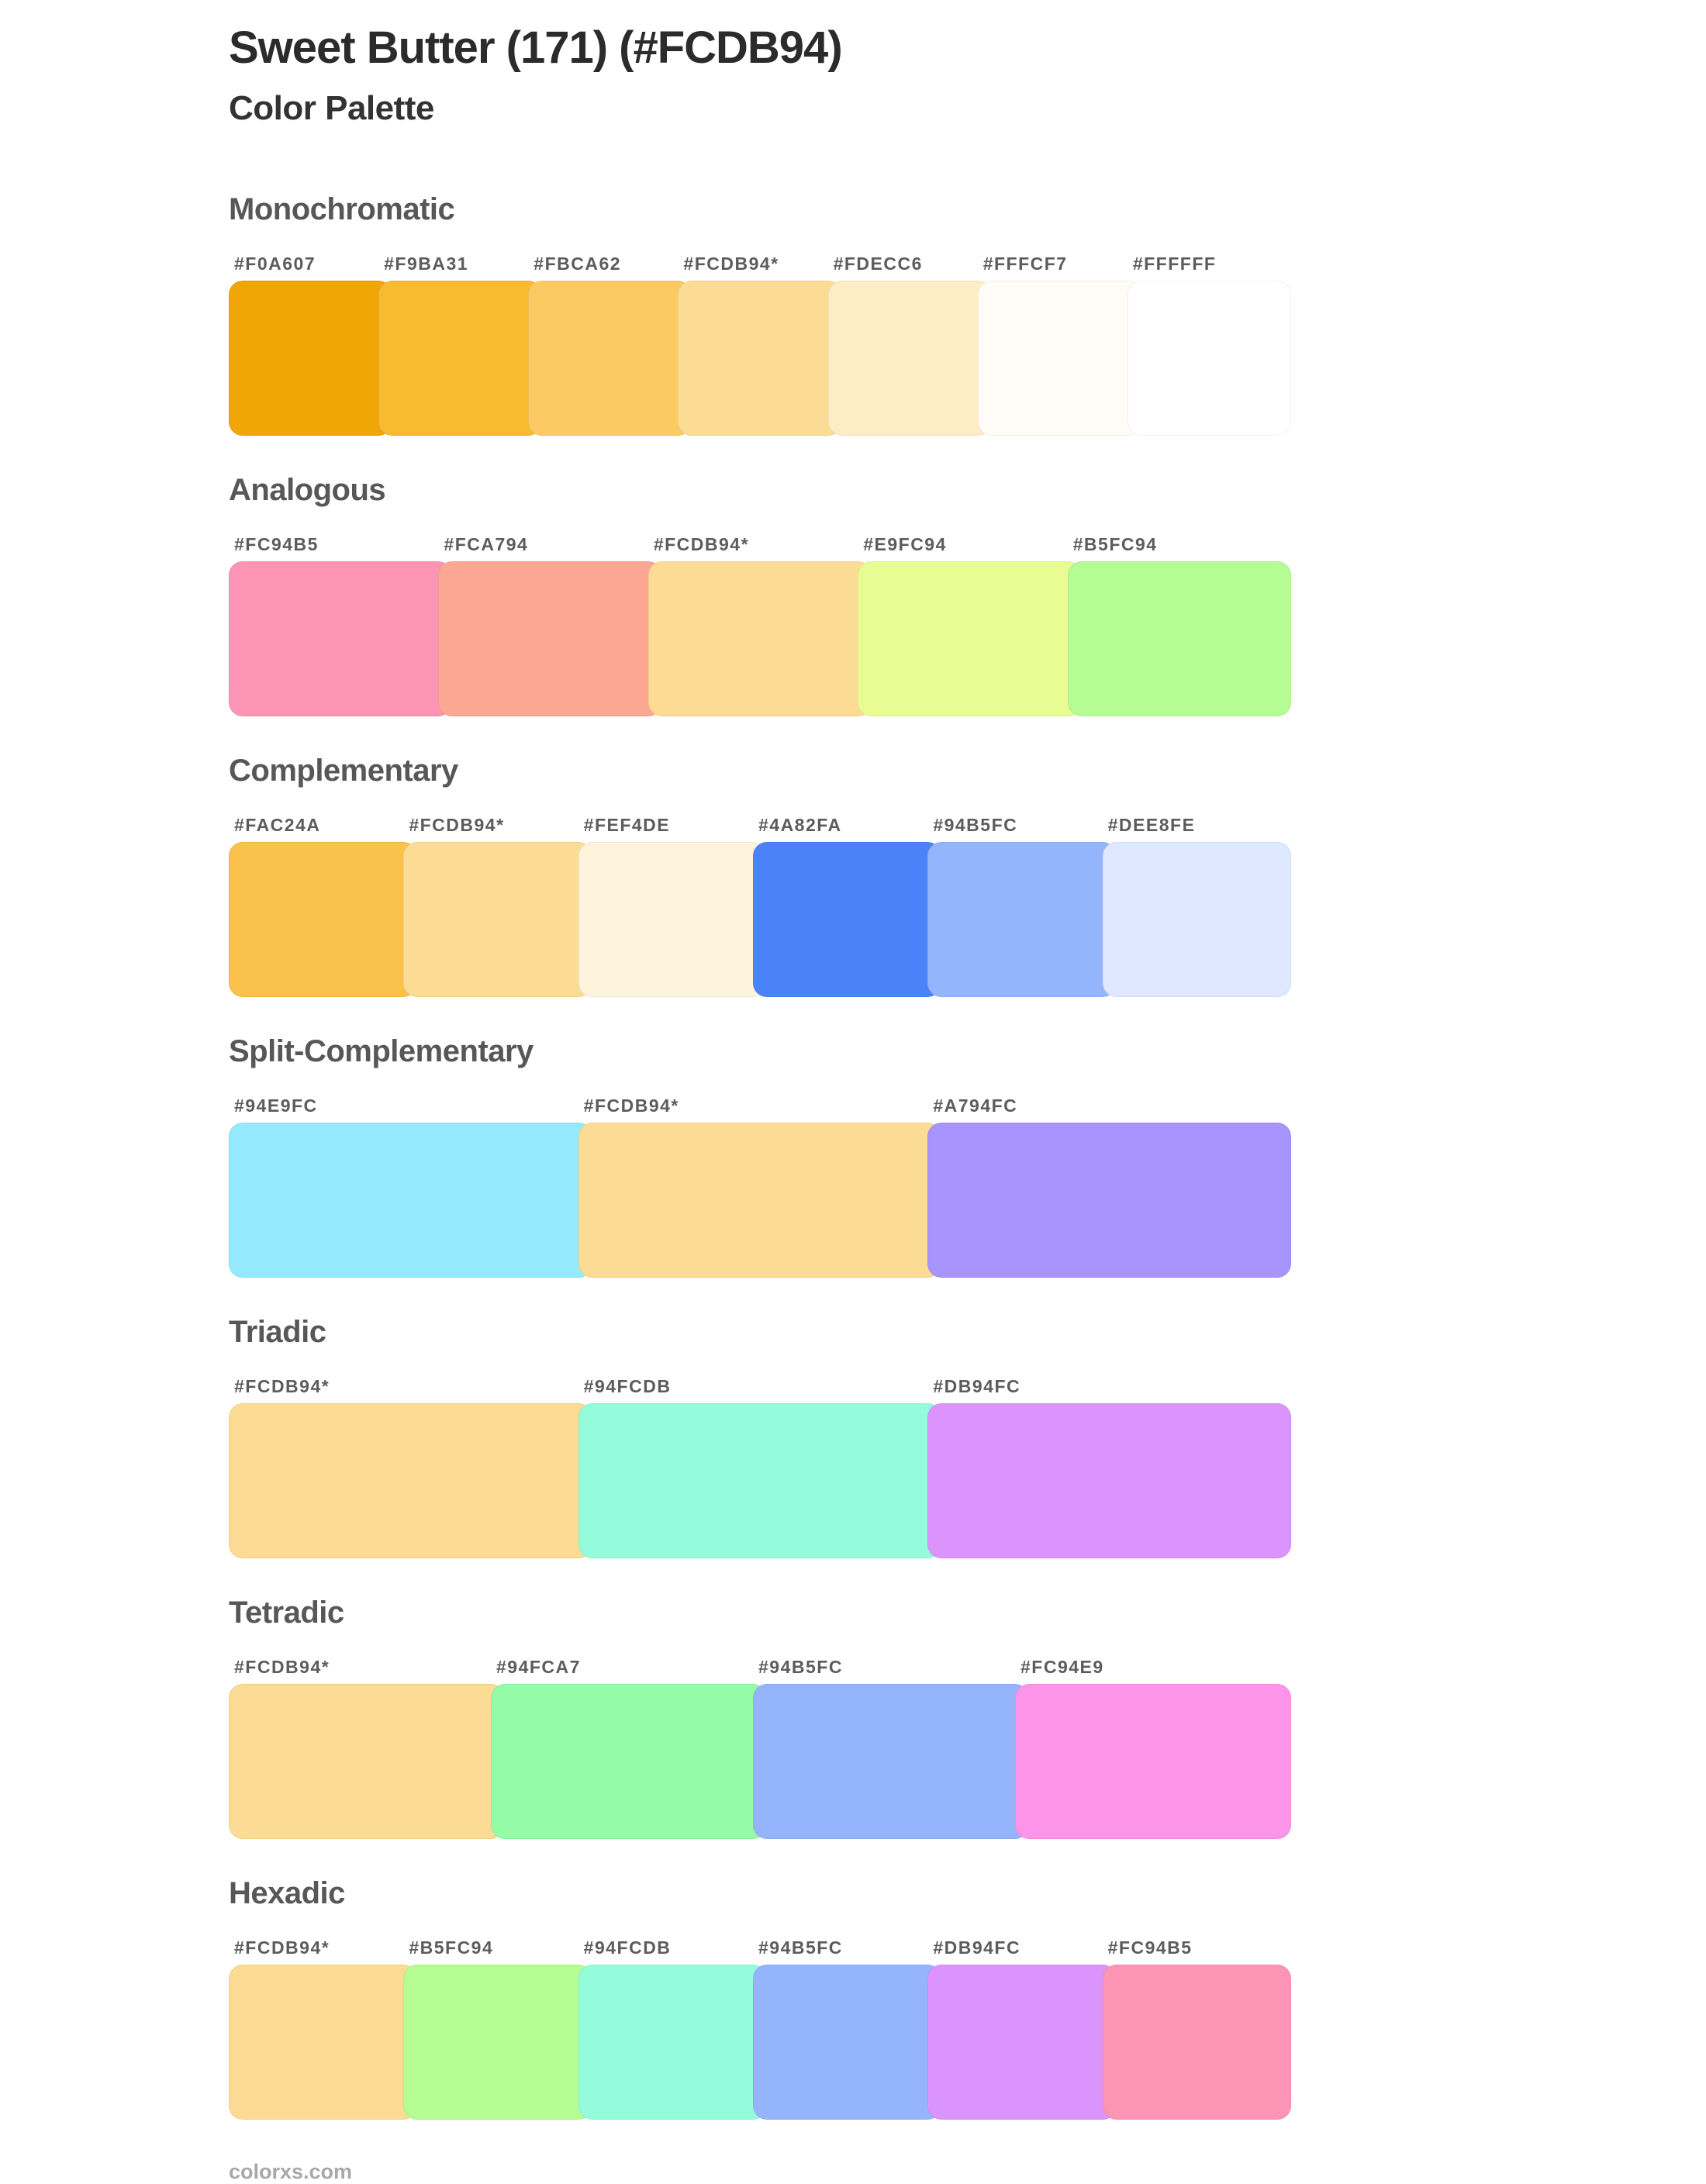 The height and width of the screenshot is (2184, 1706). What do you see at coordinates (910, 345) in the screenshot?
I see `color-swatch-fdecc6: #FDECC6` at bounding box center [910, 345].